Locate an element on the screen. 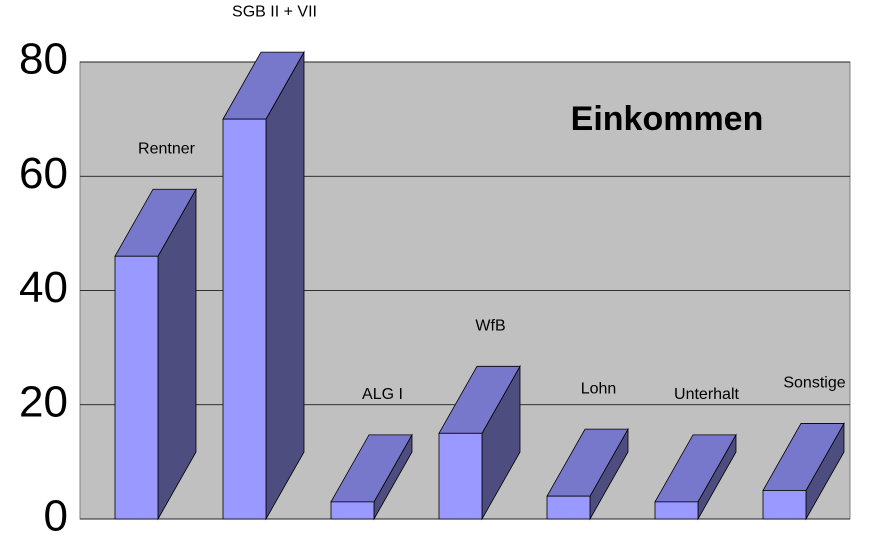 The height and width of the screenshot is (541, 877). category-label: Lohn is located at coordinates (599, 388).